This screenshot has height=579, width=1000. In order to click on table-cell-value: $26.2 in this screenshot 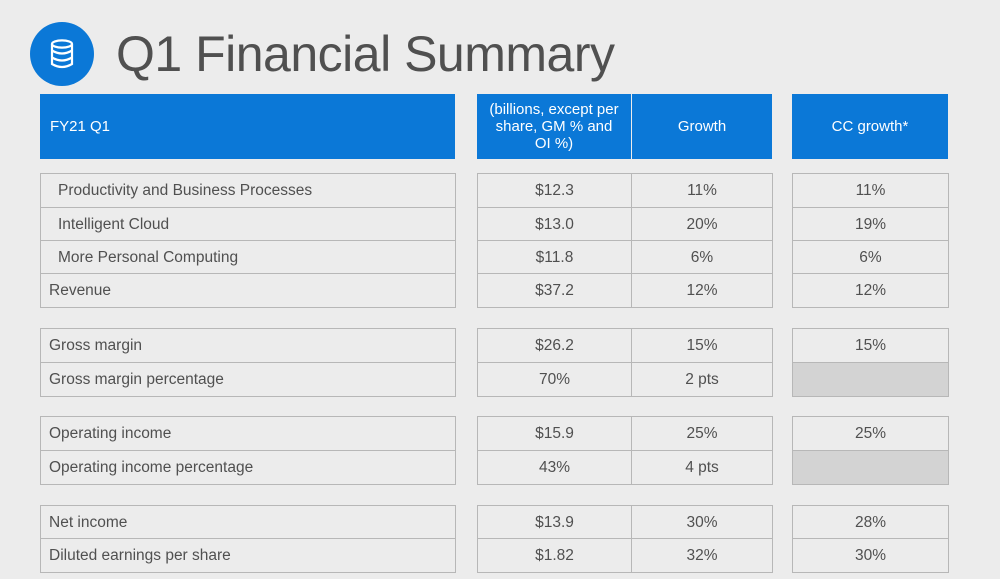, I will do `click(554, 345)`.